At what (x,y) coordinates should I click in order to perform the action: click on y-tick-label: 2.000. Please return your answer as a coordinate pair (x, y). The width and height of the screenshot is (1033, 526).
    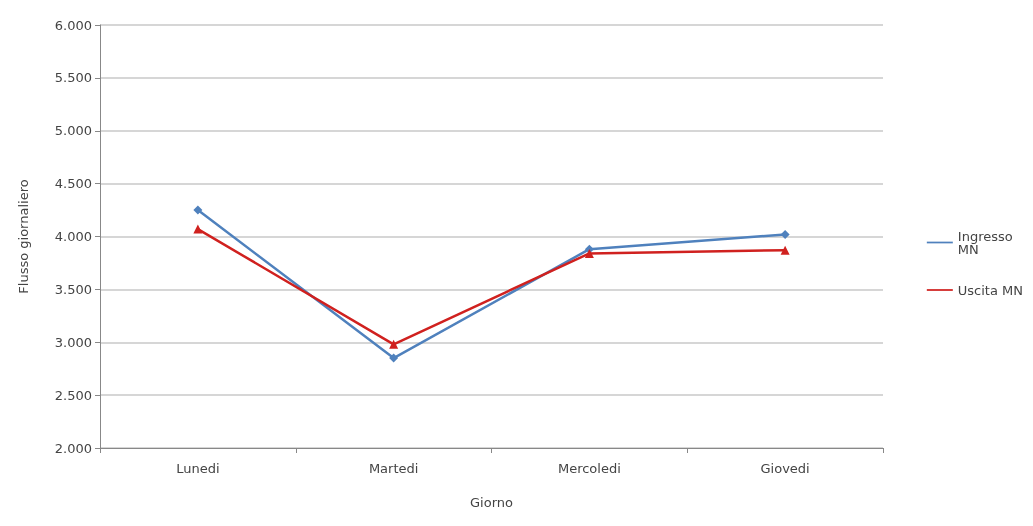
    Looking at the image, I should click on (73, 448).